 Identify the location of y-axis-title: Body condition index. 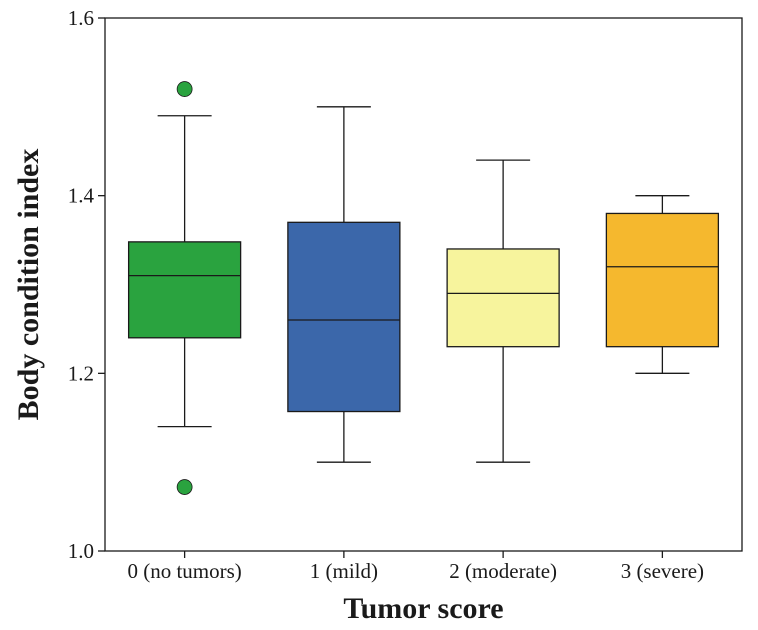
(28, 285).